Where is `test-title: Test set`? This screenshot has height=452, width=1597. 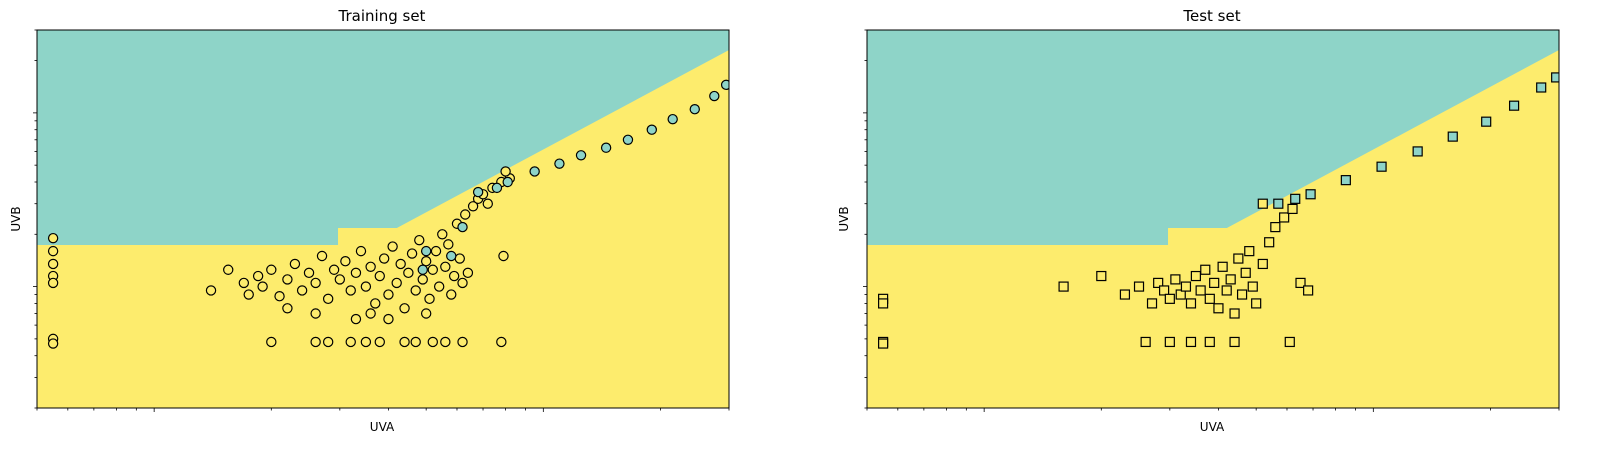
test-title: Test set is located at coordinates (1211, 16).